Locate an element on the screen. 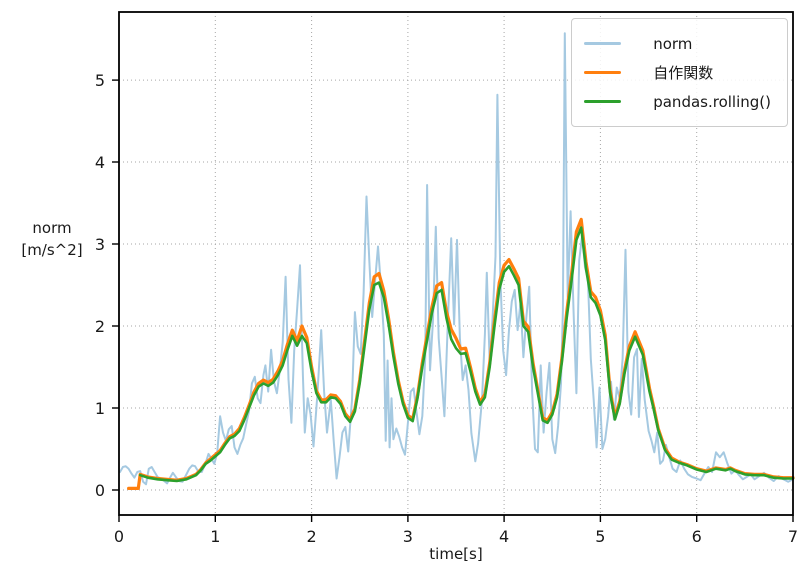 Image resolution: width=810 pixels, height=582 pixels. x-tick-label: 5 is located at coordinates (600, 536).